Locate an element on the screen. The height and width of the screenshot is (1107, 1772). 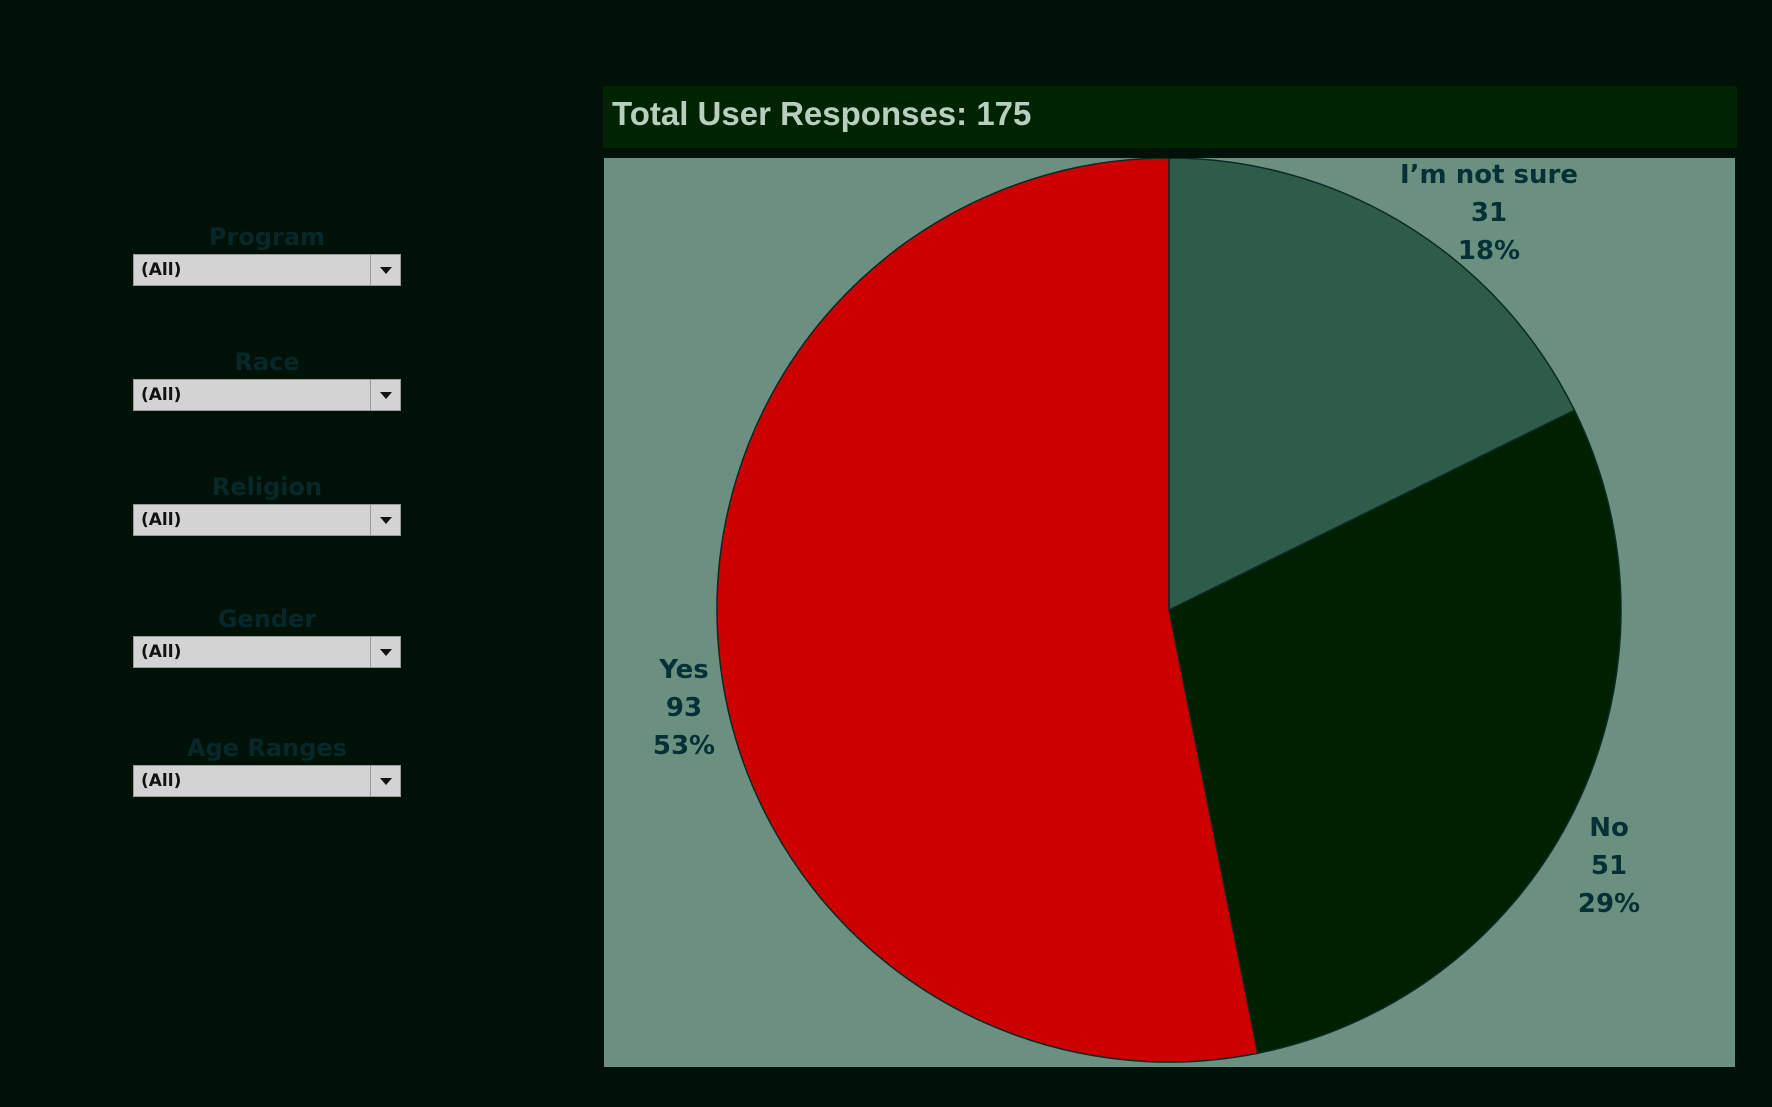
slice-label-group: No 51 29% is located at coordinates (1609, 866).